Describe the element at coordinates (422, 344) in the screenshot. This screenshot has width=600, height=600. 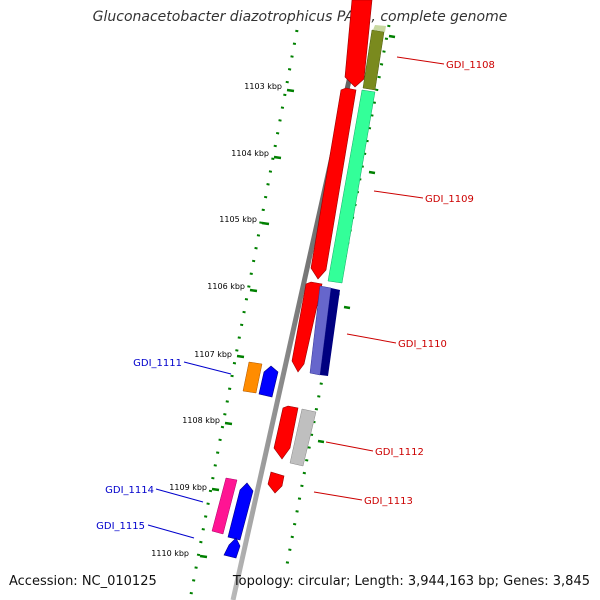
I see `gene-label-gdi-1110: GDI_1110` at that location.